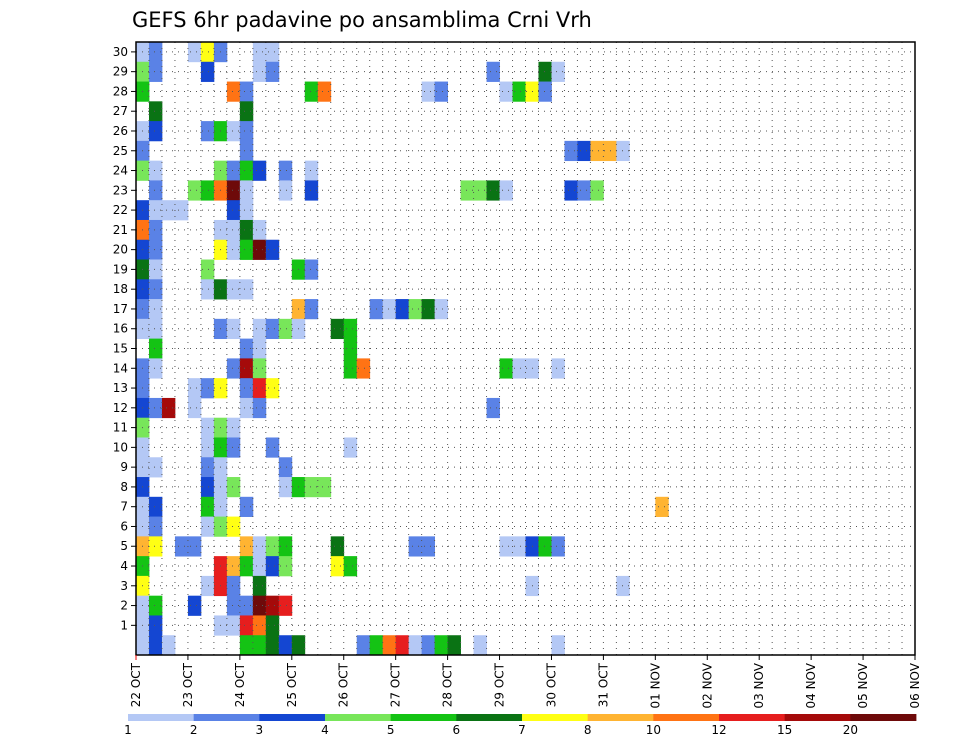  What do you see at coordinates (136, 684) in the screenshot?
I see `x-tick-label: 22 OCT` at bounding box center [136, 684].